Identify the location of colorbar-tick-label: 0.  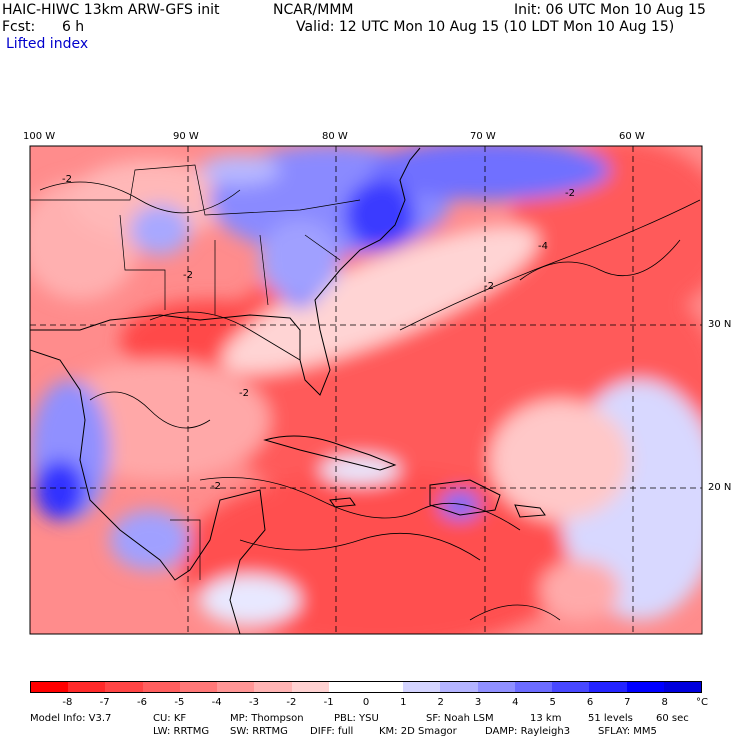
(366, 702).